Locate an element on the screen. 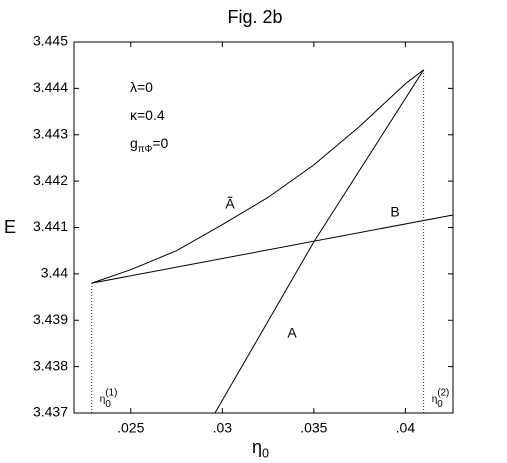 The height and width of the screenshot is (463, 507). annotation-sub: πΦ is located at coordinates (145, 148).